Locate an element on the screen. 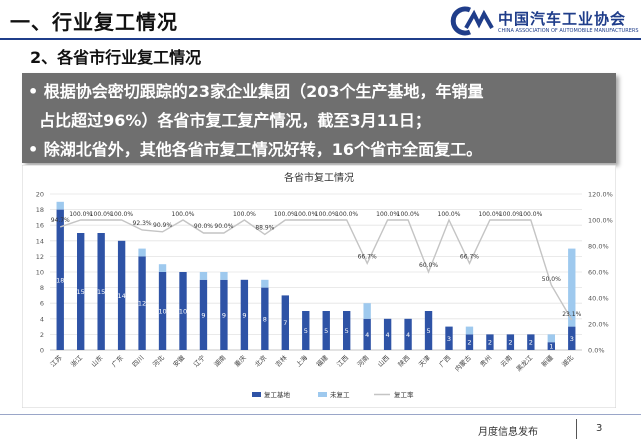 The image size is (641, 443). bullet-line-1: • 根据协会密切跟踪的23家企业集团（203个生产基地，年销量 is located at coordinates (256, 91).